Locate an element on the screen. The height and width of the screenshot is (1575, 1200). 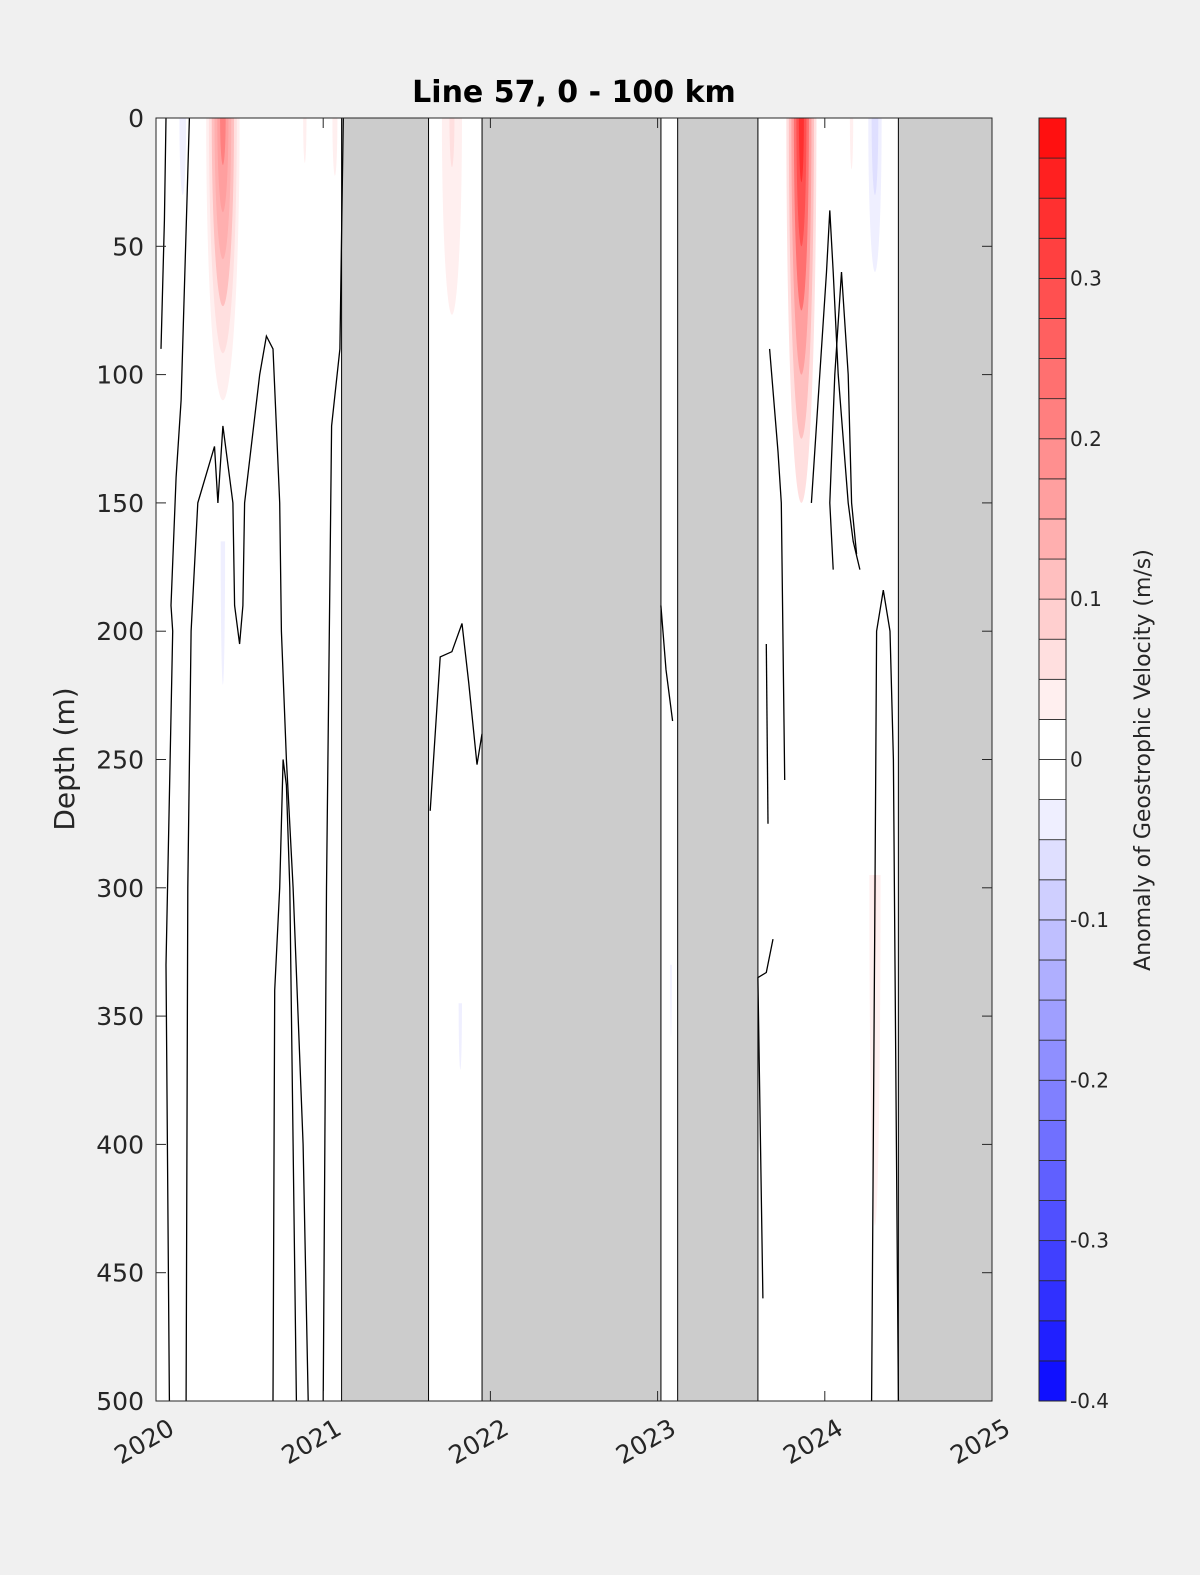
y-tick-label: 400 is located at coordinates (120, 1144).